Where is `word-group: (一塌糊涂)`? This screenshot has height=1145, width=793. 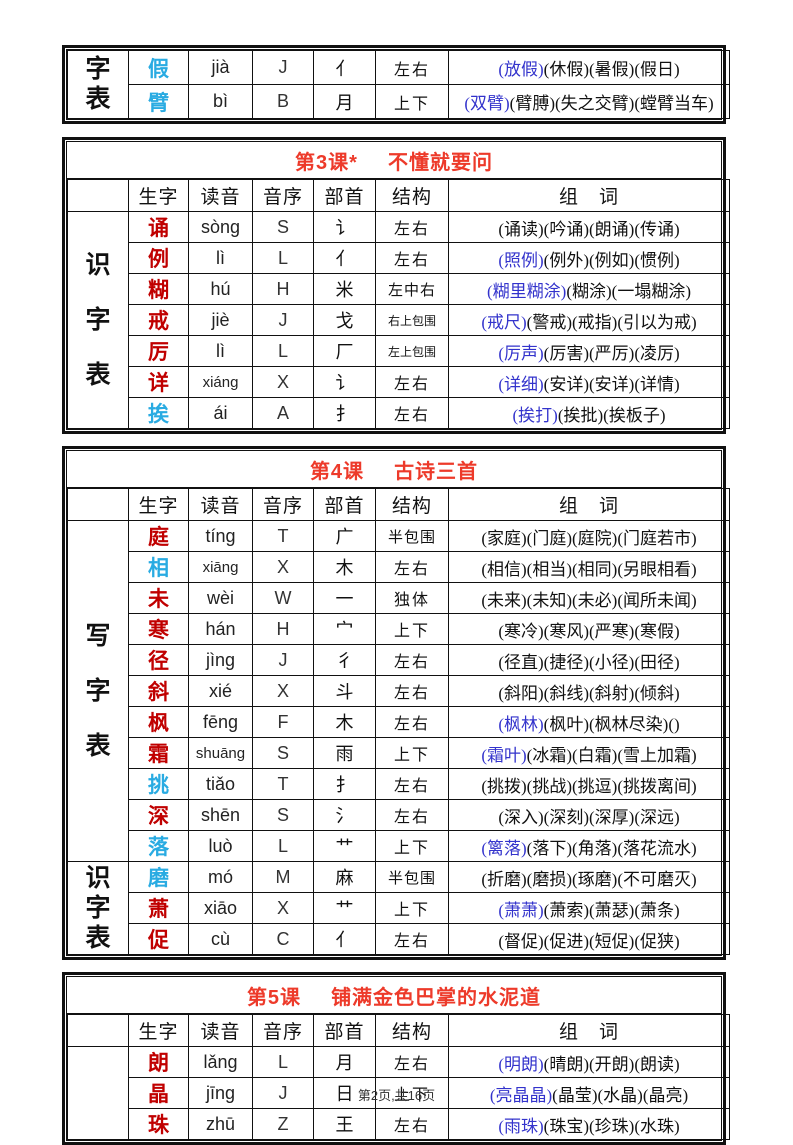 word-group: (一塌糊涂) is located at coordinates (651, 291).